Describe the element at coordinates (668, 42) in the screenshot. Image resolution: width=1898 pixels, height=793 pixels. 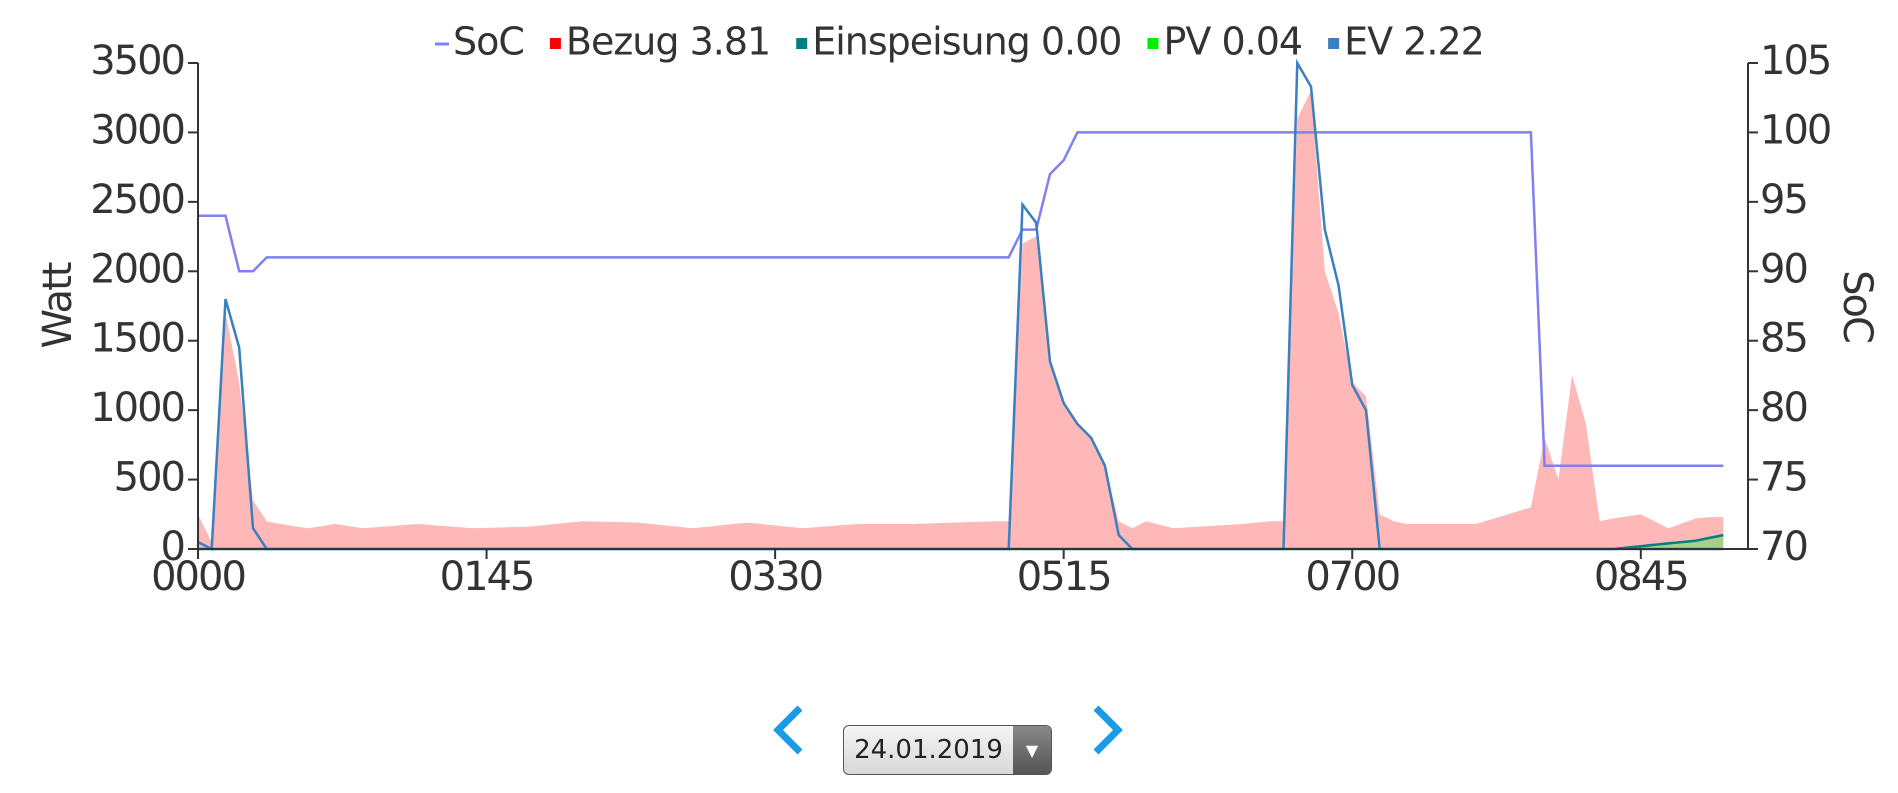
I see `legend-label: Bezug 3.81` at that location.